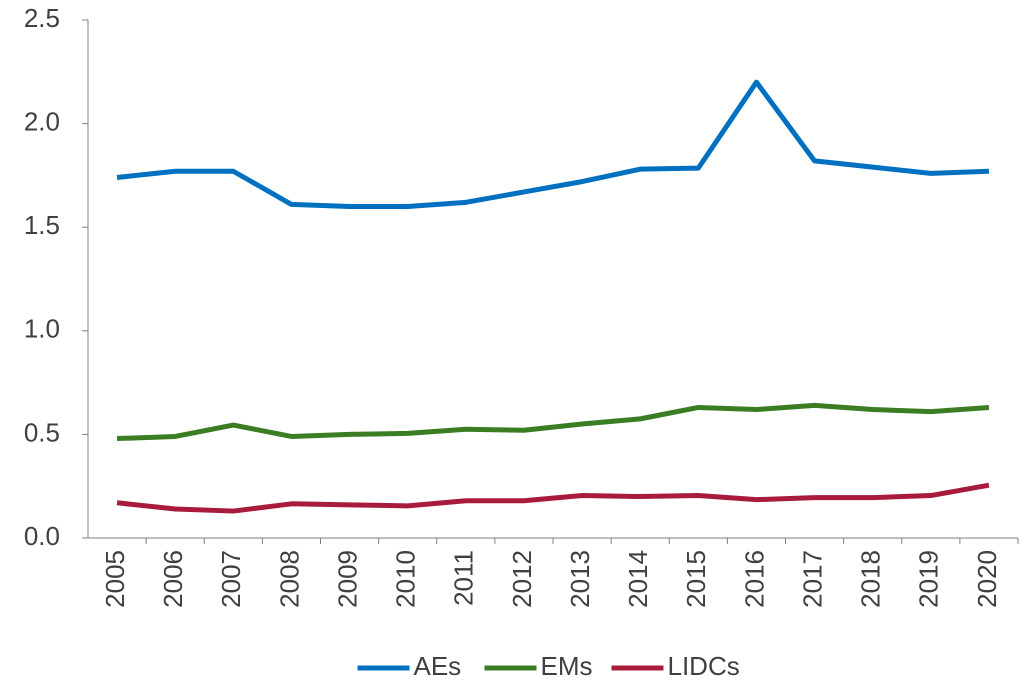 The width and height of the screenshot is (1025, 685). What do you see at coordinates (231, 579) in the screenshot?
I see `x-tick-label: 2007` at bounding box center [231, 579].